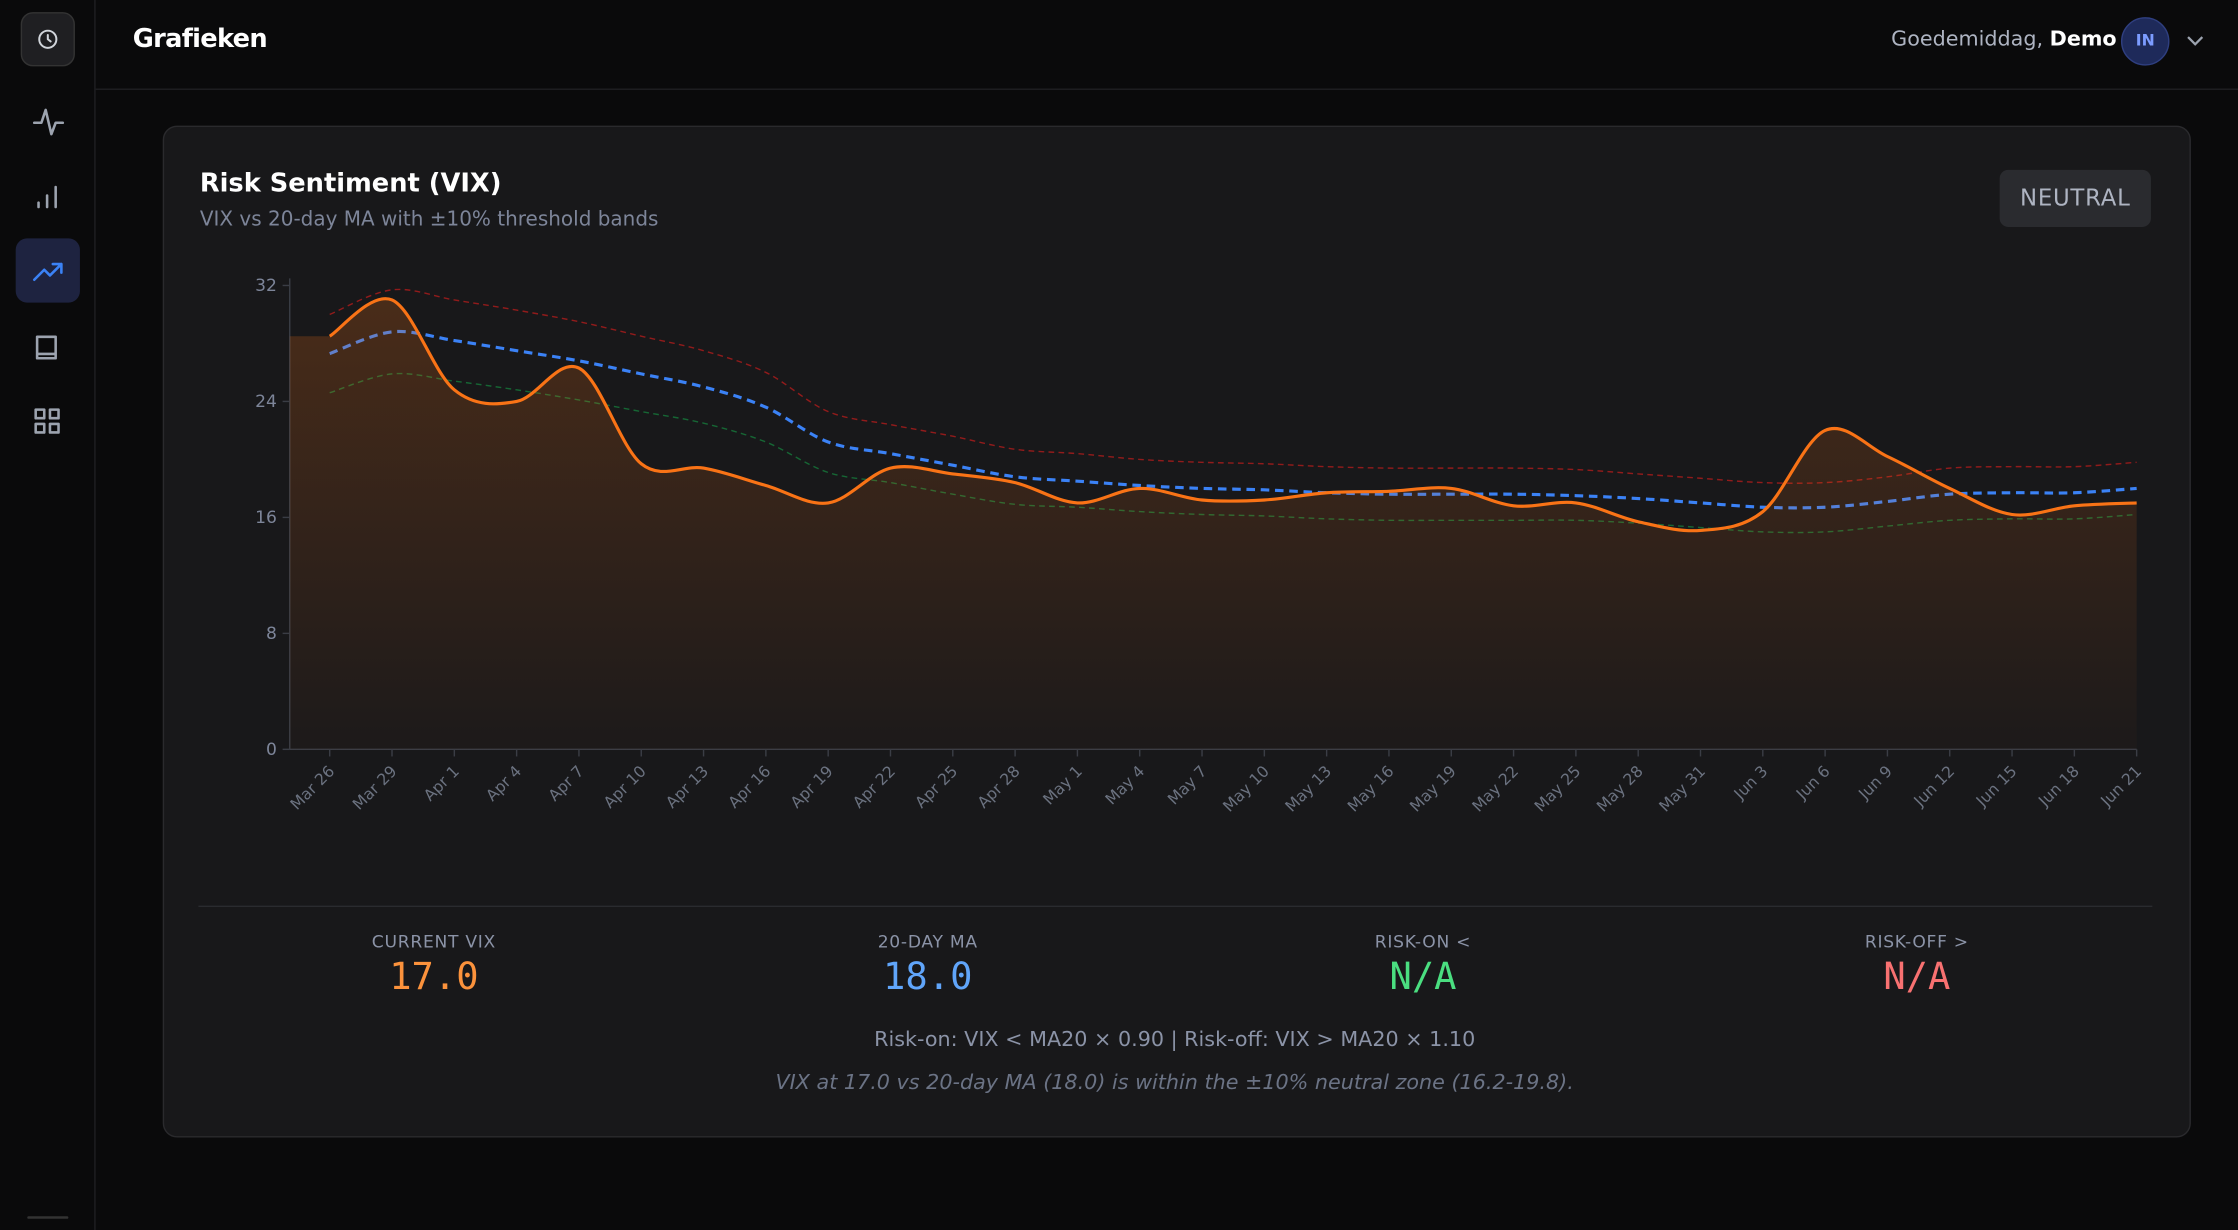  What do you see at coordinates (998, 787) in the screenshot?
I see `x-tick-label: Apr 28` at bounding box center [998, 787].